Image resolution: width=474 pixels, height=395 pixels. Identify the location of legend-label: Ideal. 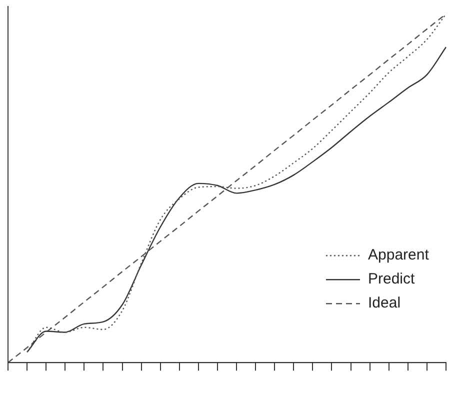
(384, 303).